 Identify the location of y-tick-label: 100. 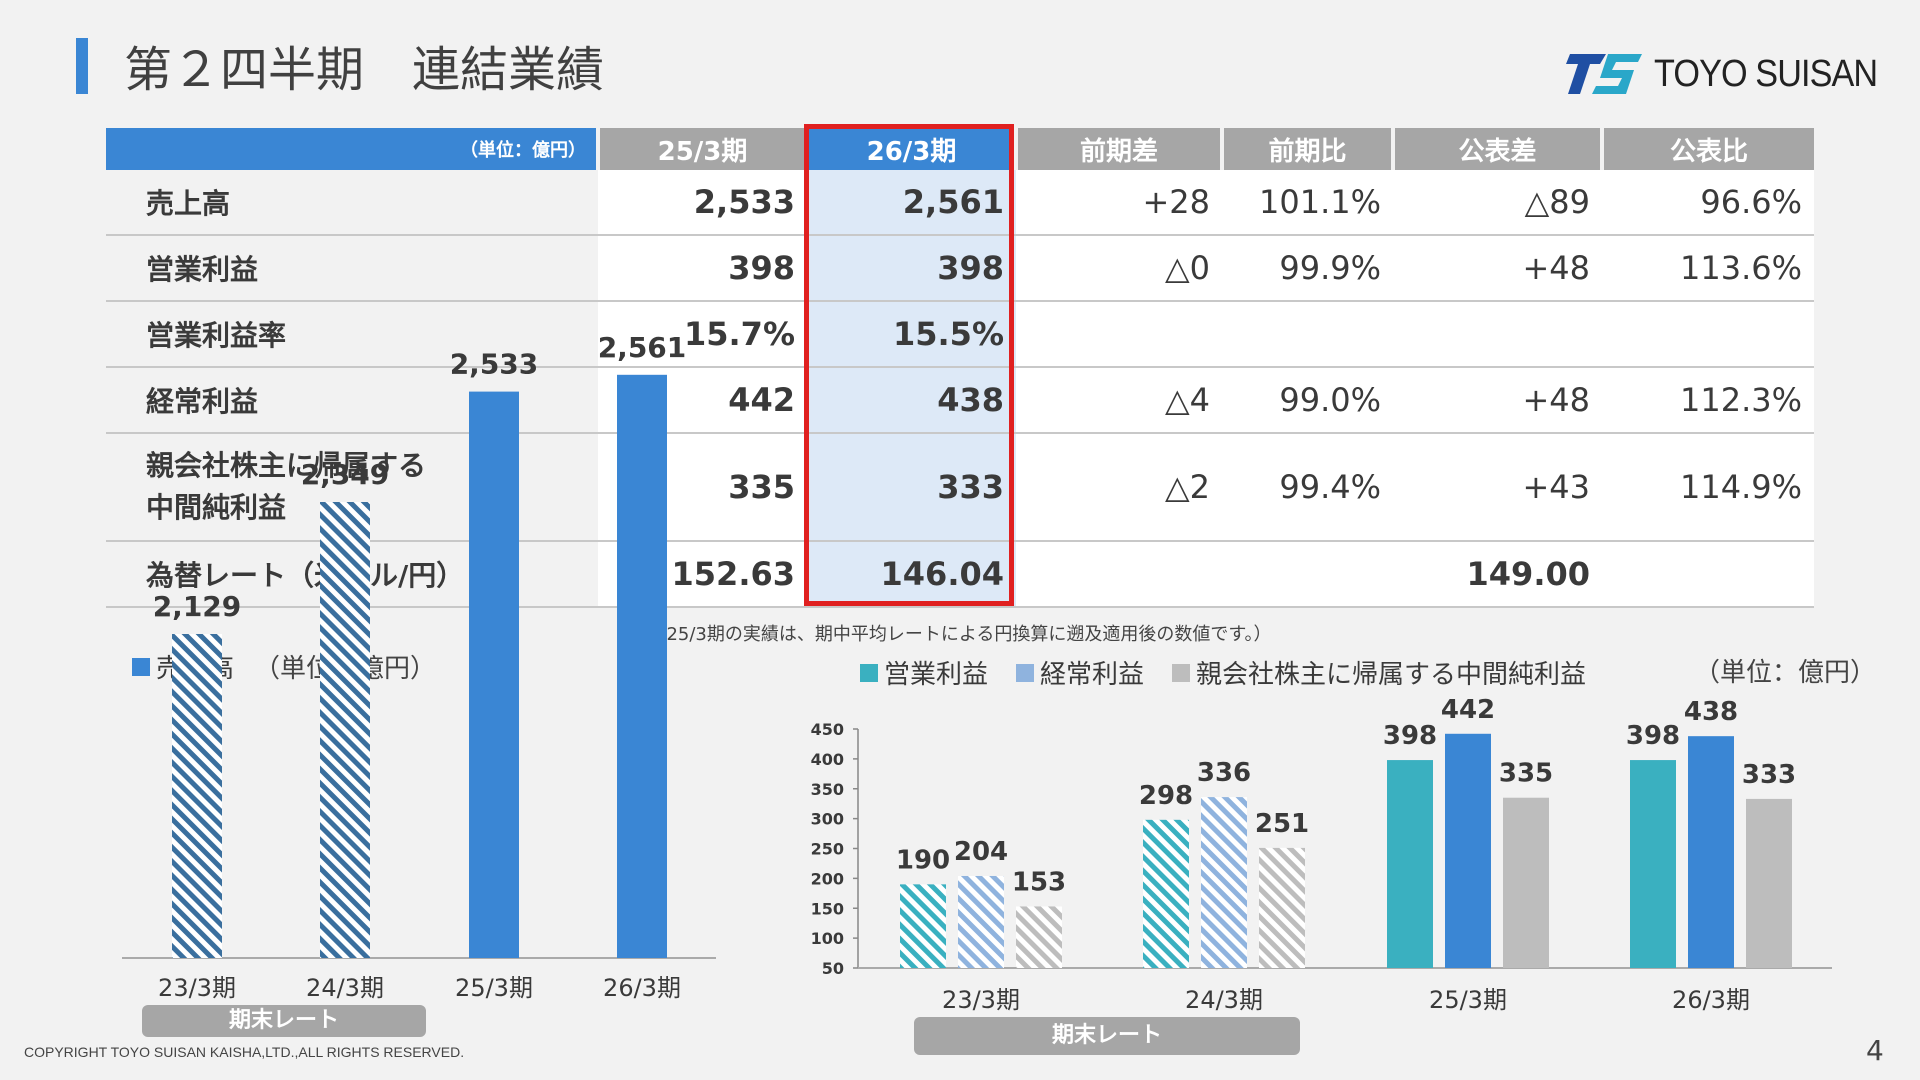
(827, 938).